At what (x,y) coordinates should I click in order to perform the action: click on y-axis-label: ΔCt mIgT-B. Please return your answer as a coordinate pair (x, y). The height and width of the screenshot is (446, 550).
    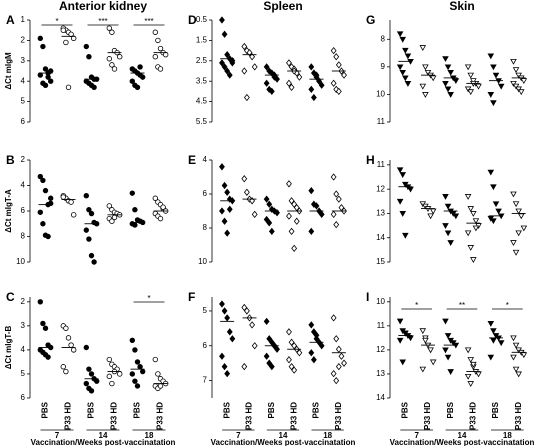
    Looking at the image, I should click on (8, 348).